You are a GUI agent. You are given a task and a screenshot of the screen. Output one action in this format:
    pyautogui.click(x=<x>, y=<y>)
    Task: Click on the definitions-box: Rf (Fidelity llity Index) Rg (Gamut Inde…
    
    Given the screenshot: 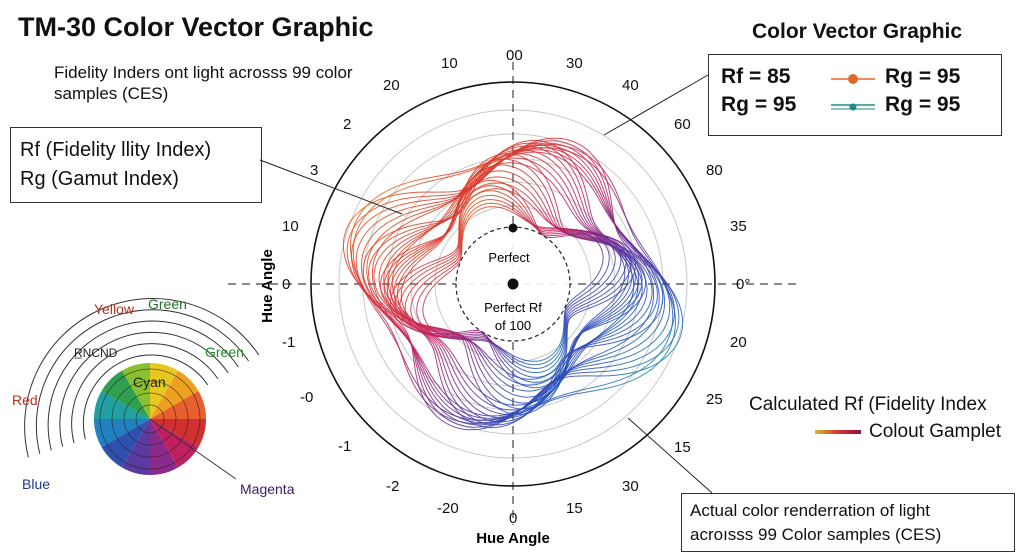 What is the action you would take?
    pyautogui.click(x=136, y=165)
    